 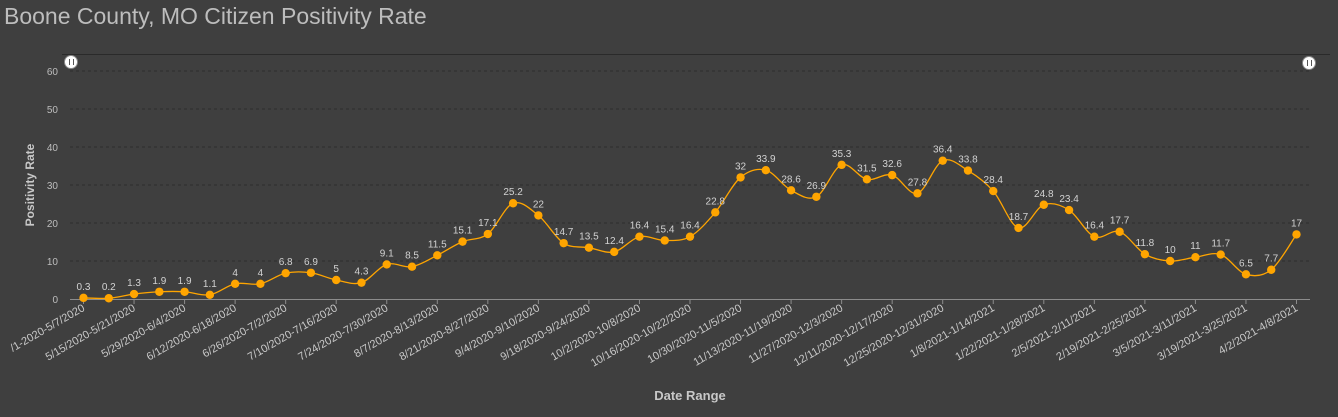 What do you see at coordinates (741, 166) in the screenshot?
I see `data-label: 32` at bounding box center [741, 166].